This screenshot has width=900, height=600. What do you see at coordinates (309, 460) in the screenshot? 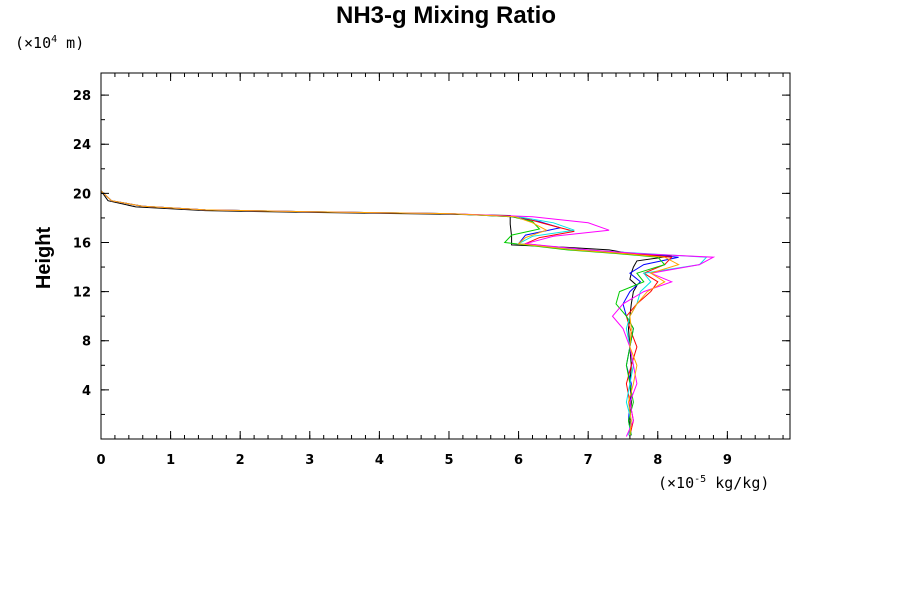
I see `x-tick-label: 3` at bounding box center [309, 460].